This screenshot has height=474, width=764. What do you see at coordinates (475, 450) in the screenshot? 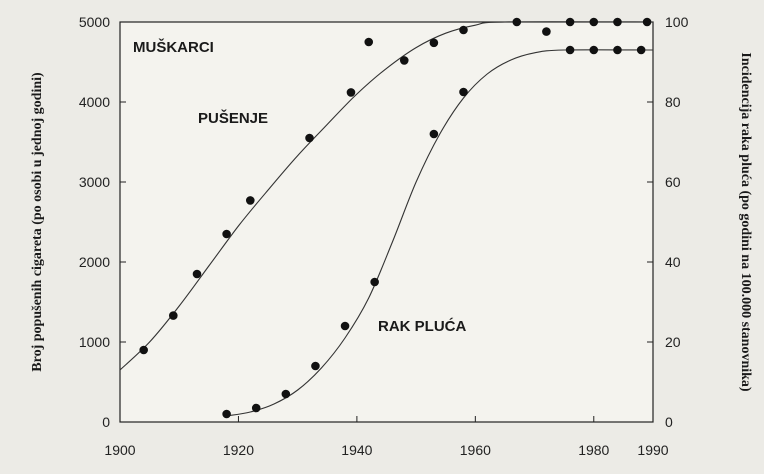
I see `x-tick-label: 1960` at bounding box center [475, 450].